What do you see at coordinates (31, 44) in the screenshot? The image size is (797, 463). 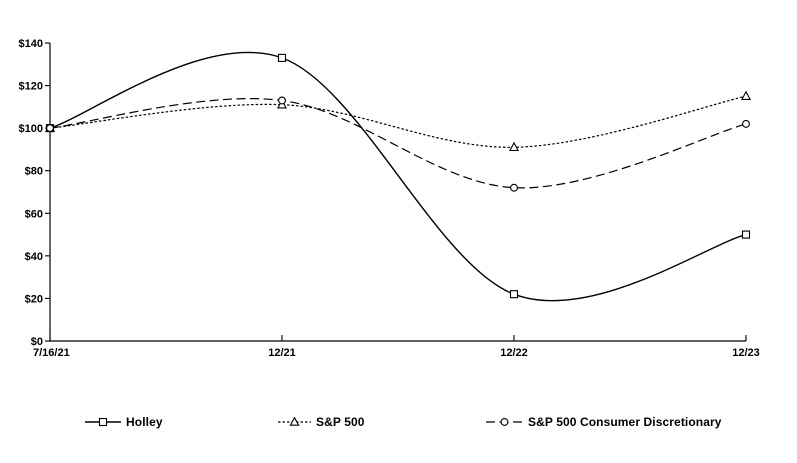 I see `y-tick-label: $140` at bounding box center [31, 44].